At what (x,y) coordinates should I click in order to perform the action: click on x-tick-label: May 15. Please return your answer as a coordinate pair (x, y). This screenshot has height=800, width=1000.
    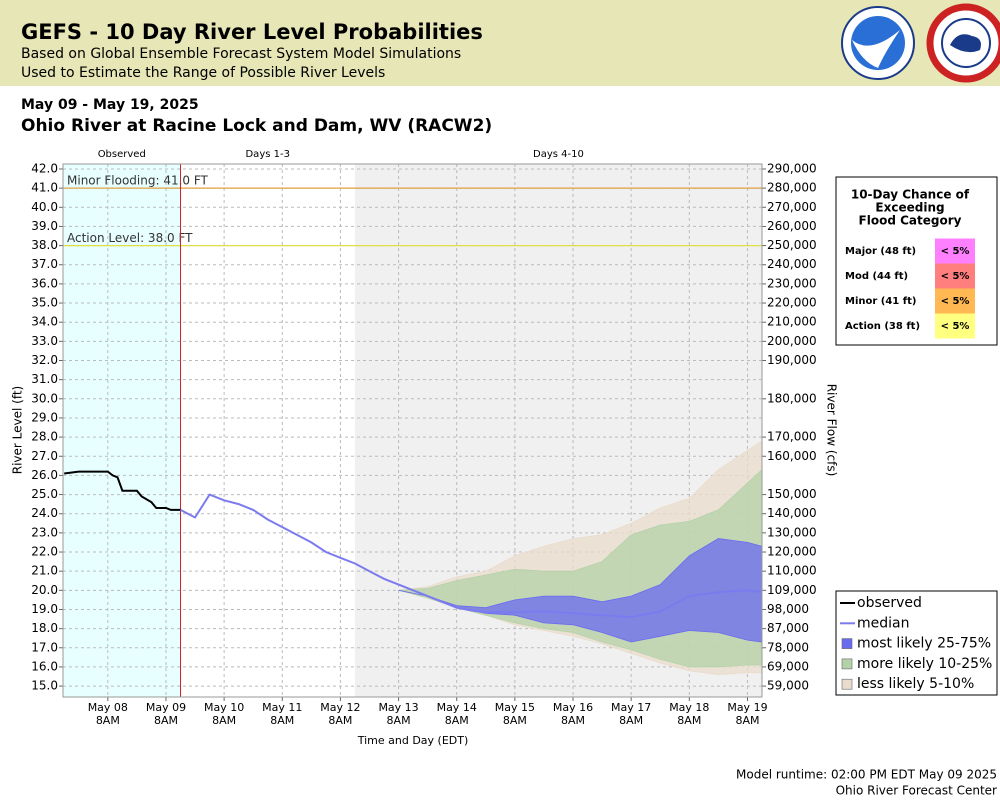
    Looking at the image, I should click on (515, 707).